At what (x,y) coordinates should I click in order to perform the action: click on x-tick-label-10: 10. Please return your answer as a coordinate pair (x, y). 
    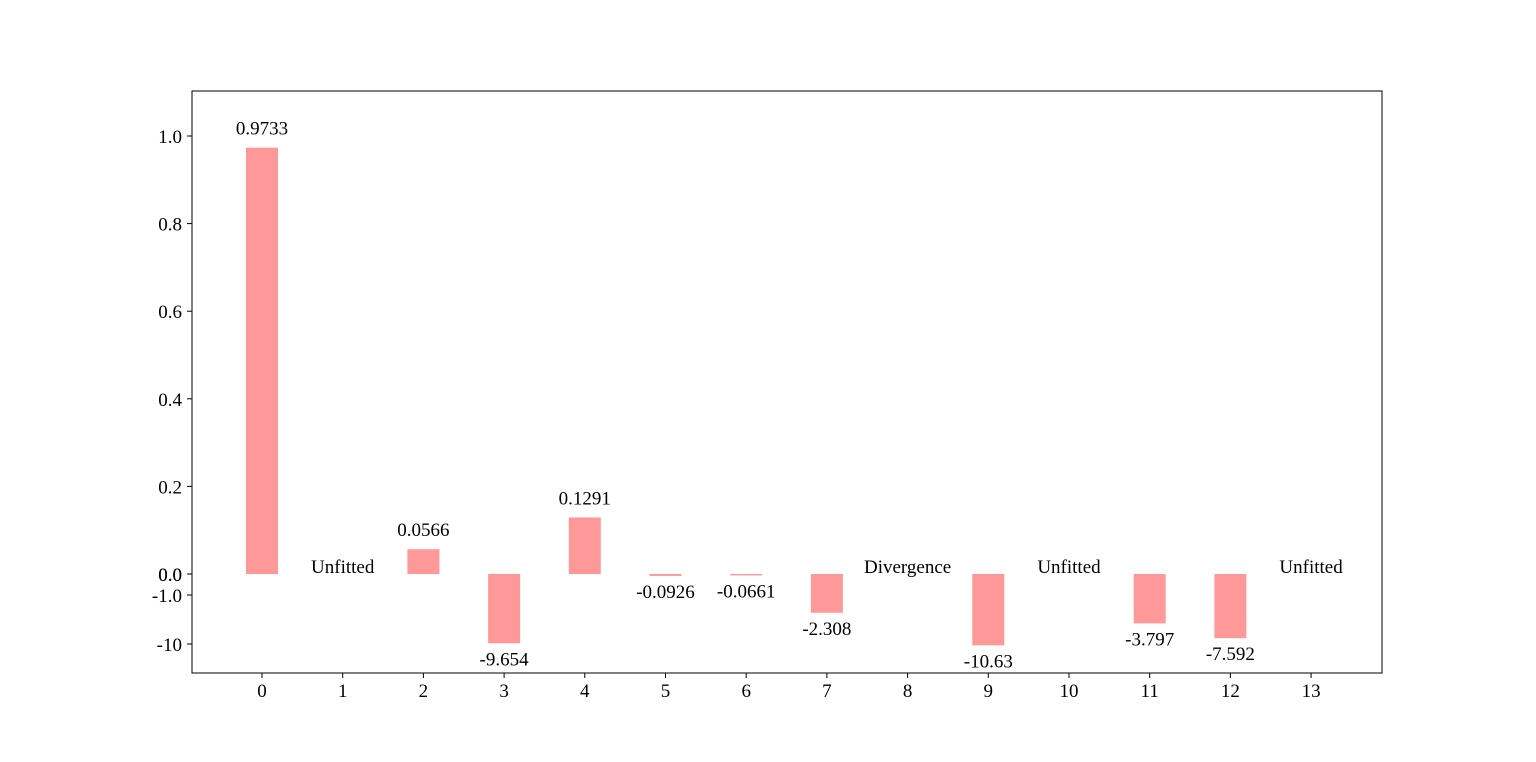
    Looking at the image, I should click on (1069, 691).